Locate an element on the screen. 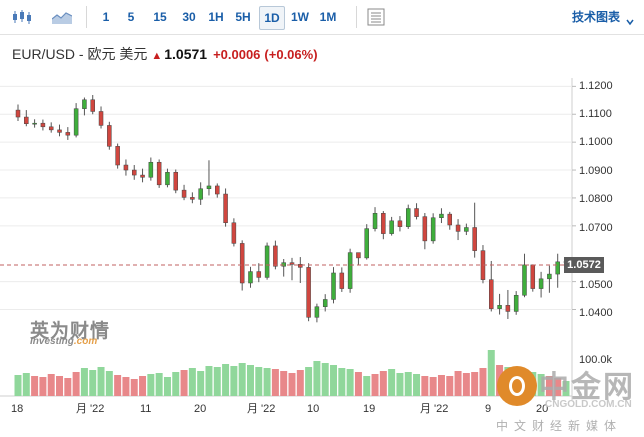  y-axis-label: 1.0500 is located at coordinates (596, 285).